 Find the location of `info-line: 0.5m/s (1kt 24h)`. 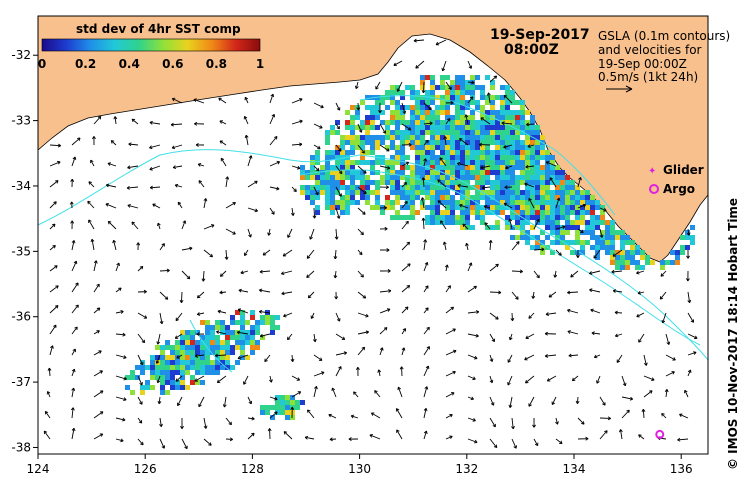

info-line: 0.5m/s (1kt 24h) is located at coordinates (648, 77).